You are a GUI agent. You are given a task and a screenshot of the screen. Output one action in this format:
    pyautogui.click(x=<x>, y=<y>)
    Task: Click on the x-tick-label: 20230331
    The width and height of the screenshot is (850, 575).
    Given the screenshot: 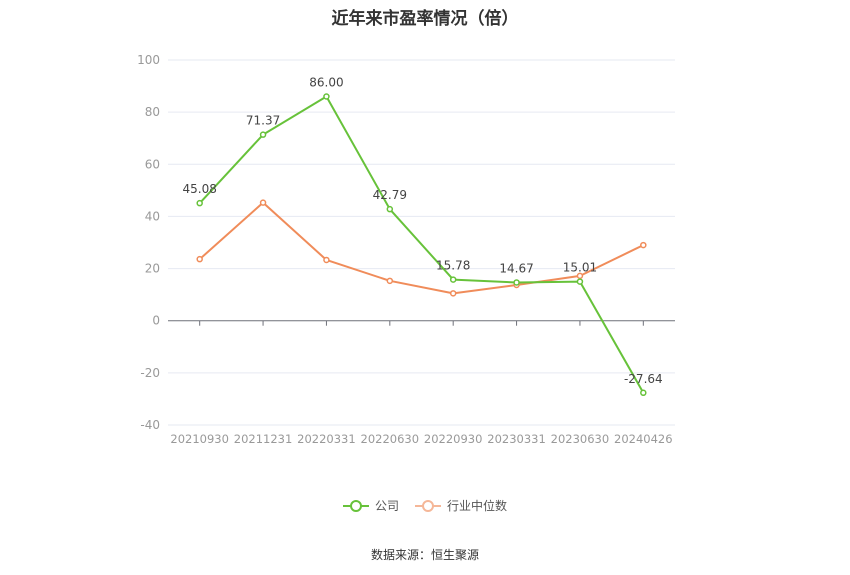 What is the action you would take?
    pyautogui.click(x=516, y=439)
    